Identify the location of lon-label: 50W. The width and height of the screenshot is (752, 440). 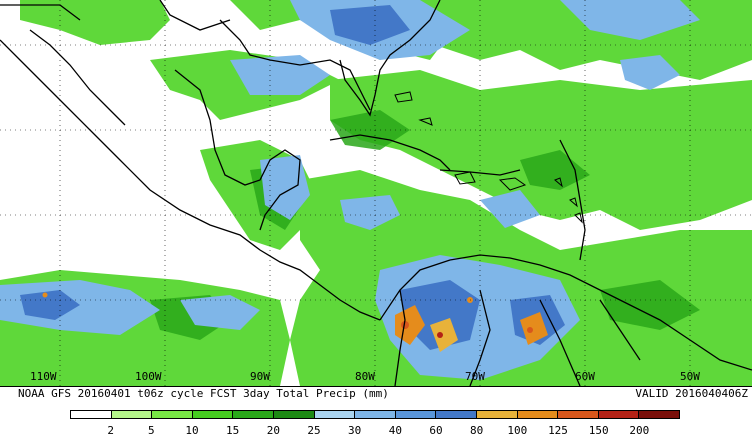
(690, 376).